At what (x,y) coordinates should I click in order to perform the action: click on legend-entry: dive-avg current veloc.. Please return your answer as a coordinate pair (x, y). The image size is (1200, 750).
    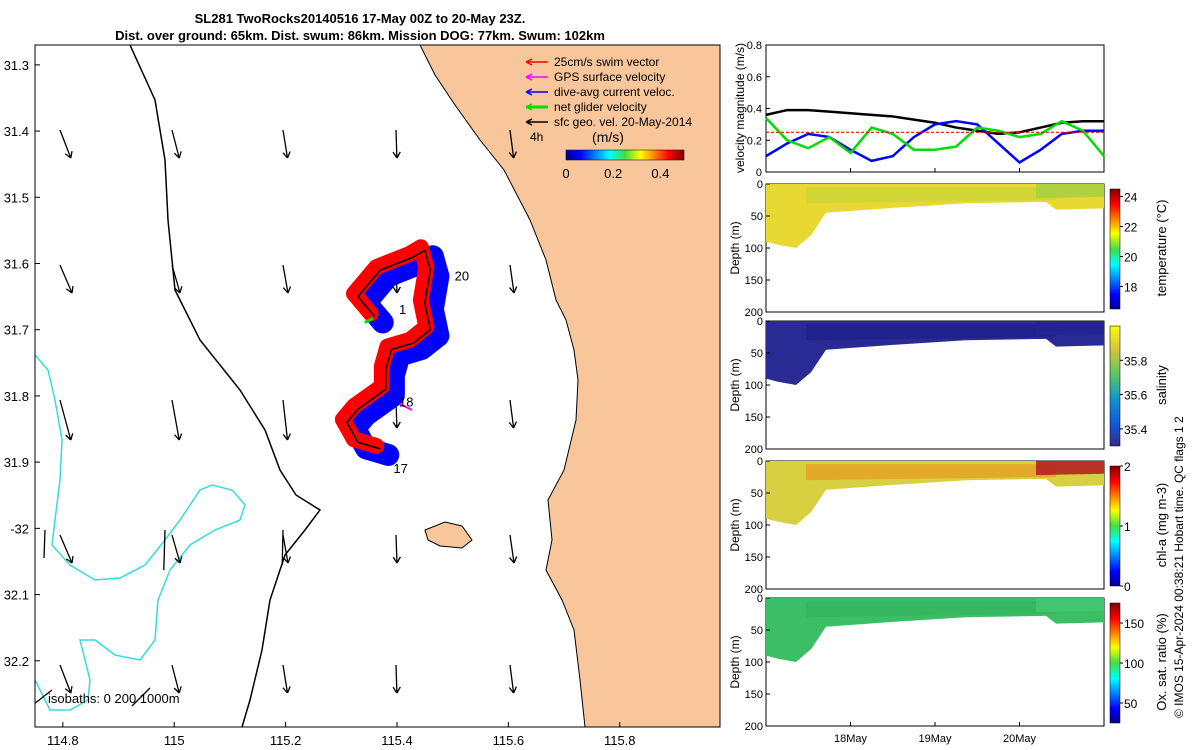
    Looking at the image, I should click on (600, 92).